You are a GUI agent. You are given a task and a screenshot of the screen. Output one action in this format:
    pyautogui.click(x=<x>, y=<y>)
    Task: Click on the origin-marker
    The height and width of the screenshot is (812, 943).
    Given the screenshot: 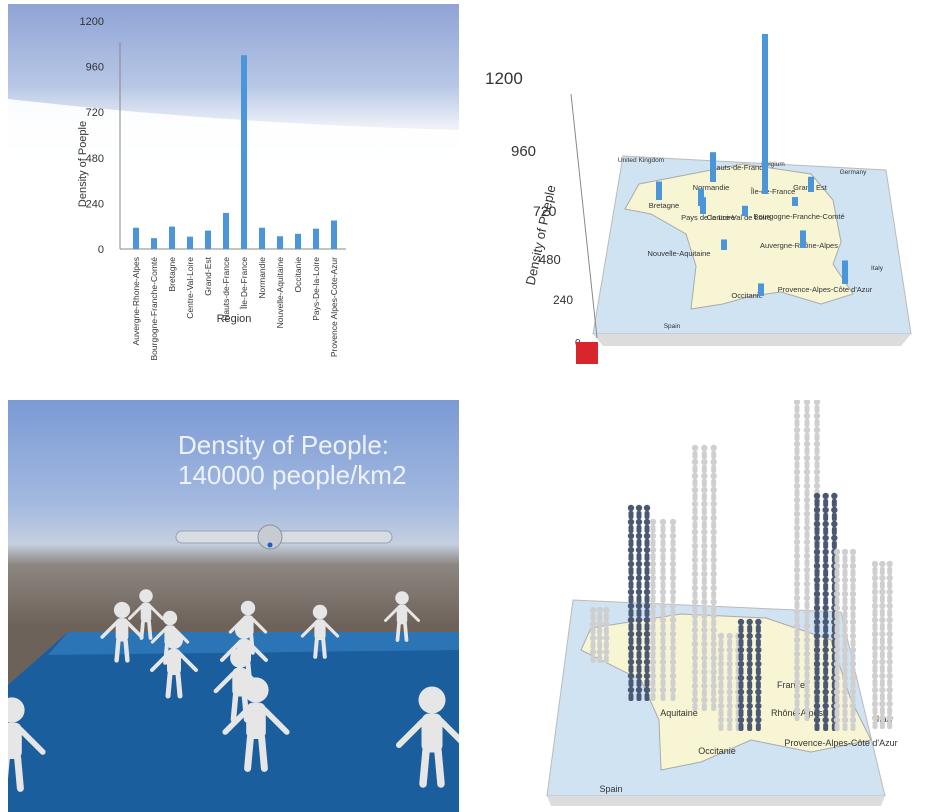 What is the action you would take?
    pyautogui.click(x=587, y=353)
    